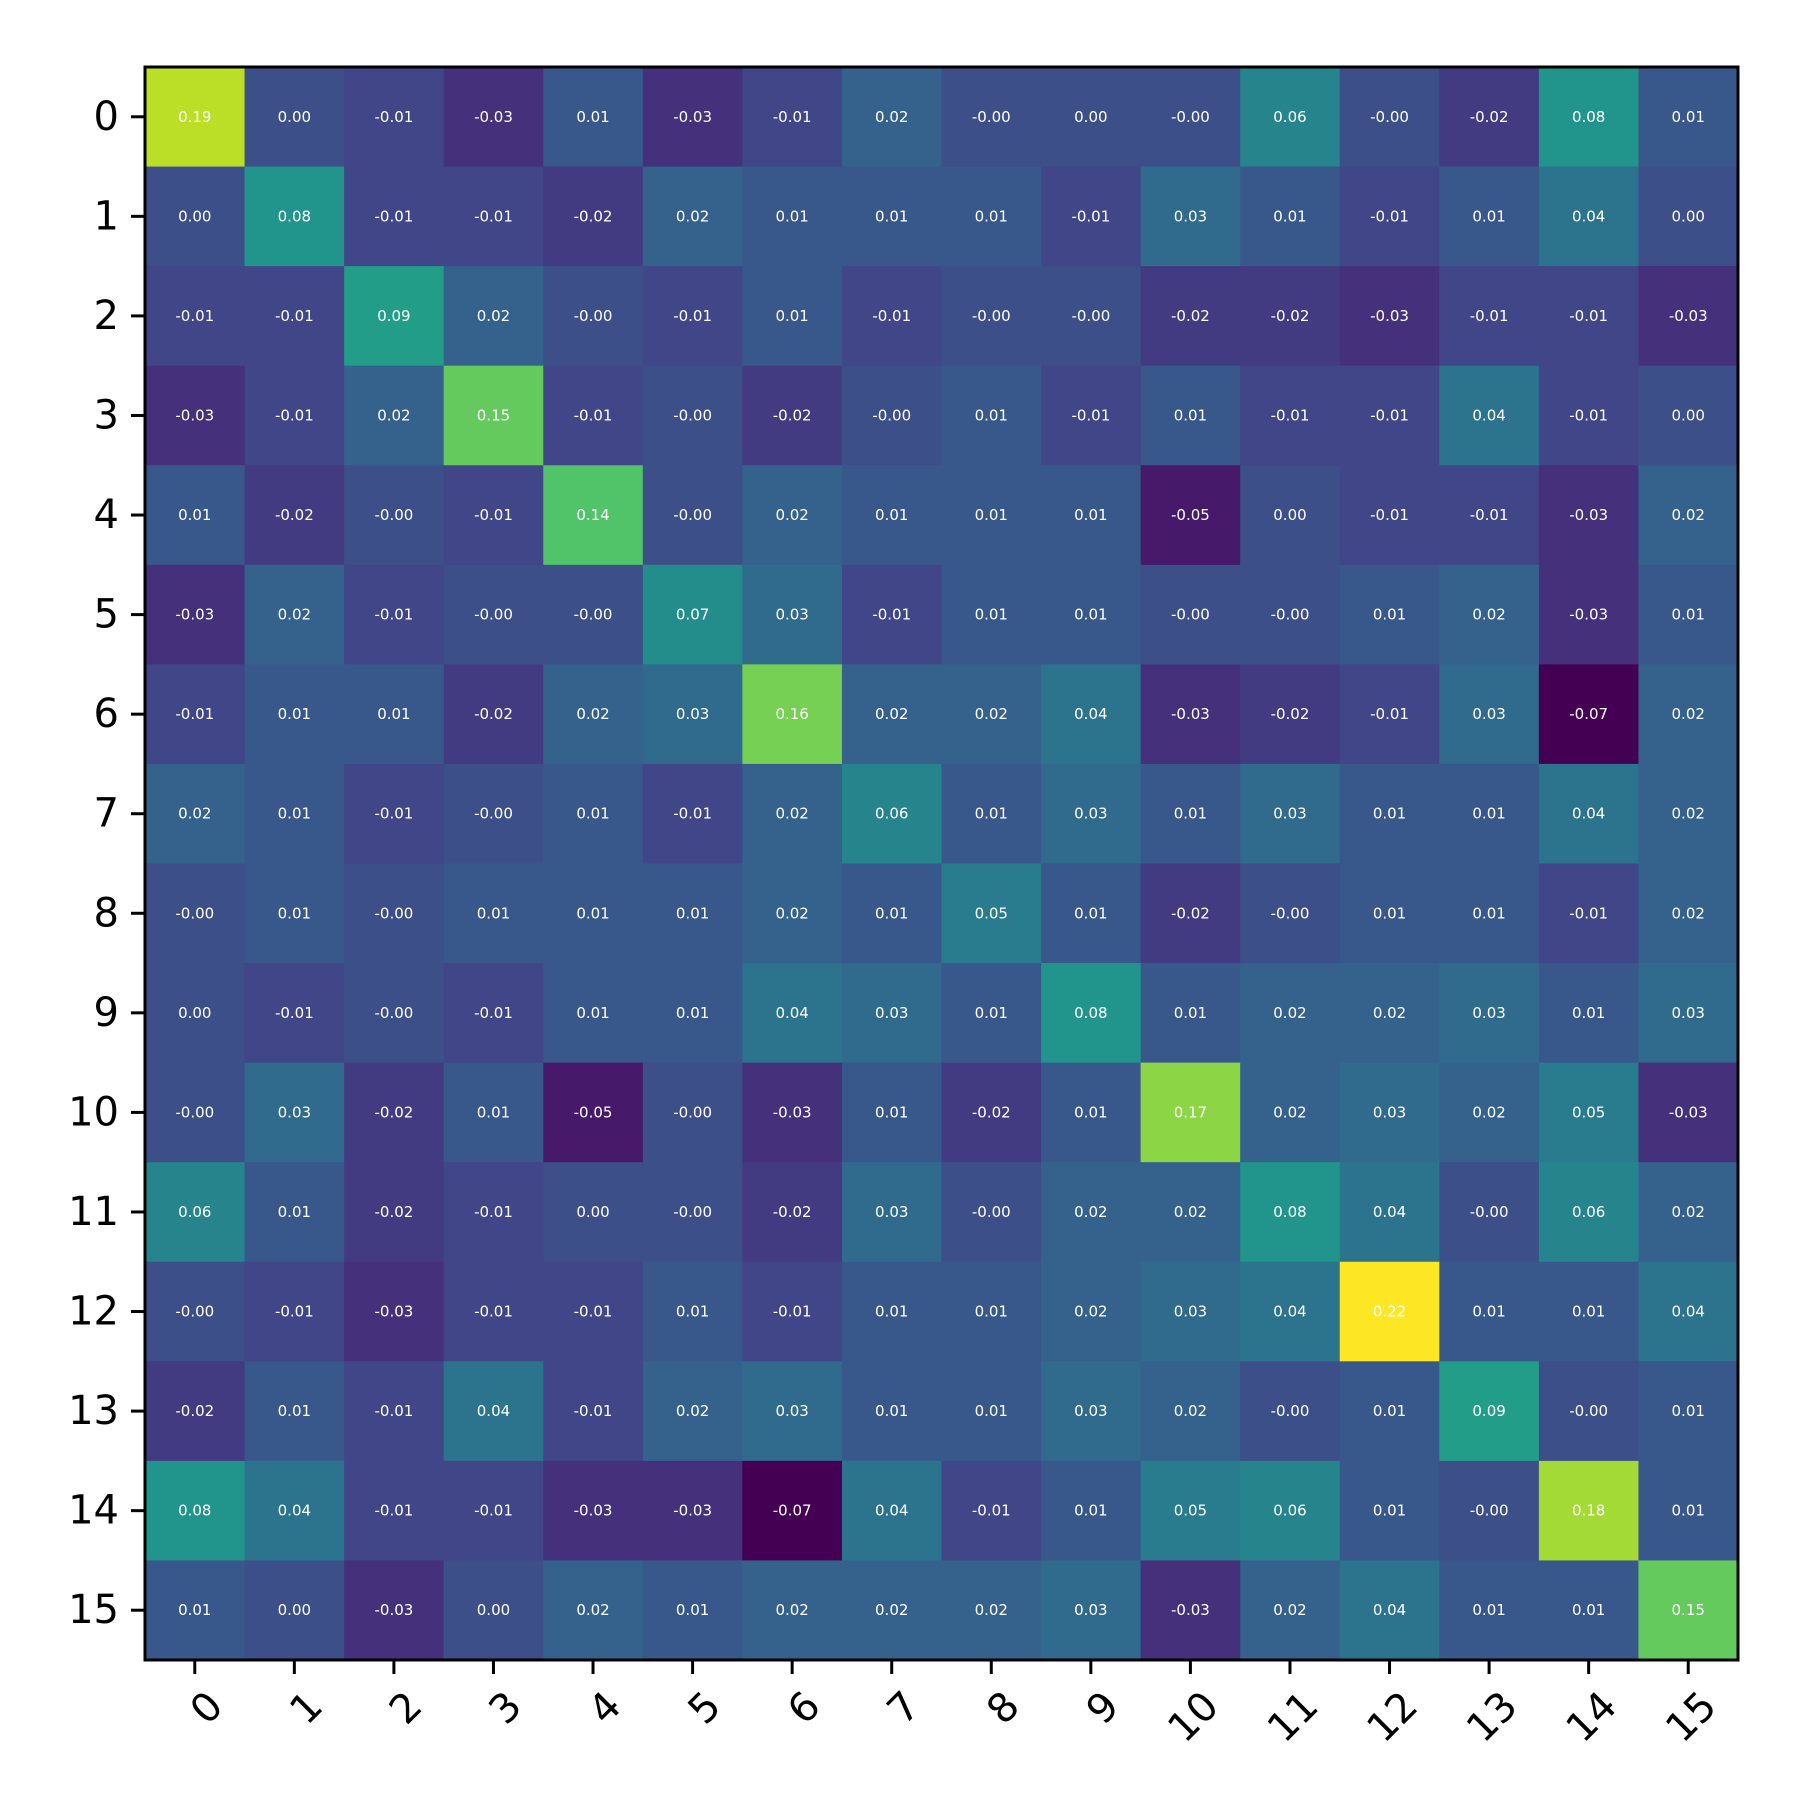 This screenshot has height=1800, width=1800. What do you see at coordinates (106, 913) in the screenshot?
I see `y-tick-label: 8` at bounding box center [106, 913].